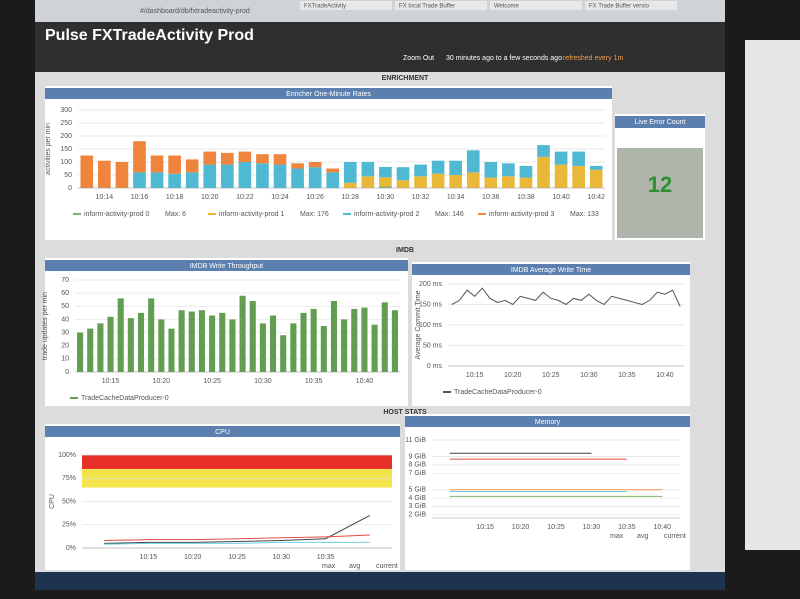  What do you see at coordinates (521, 214) in the screenshot?
I see `legend-label: inform-activity-prod 3` at bounding box center [521, 214].